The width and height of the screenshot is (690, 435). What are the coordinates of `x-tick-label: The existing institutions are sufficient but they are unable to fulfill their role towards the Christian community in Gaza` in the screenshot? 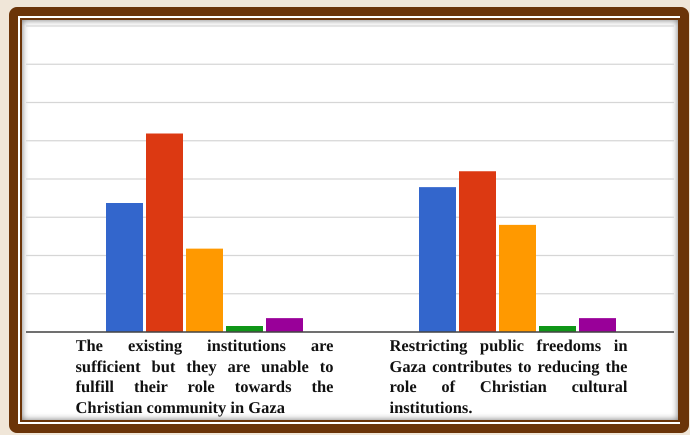 It's located at (205, 377).